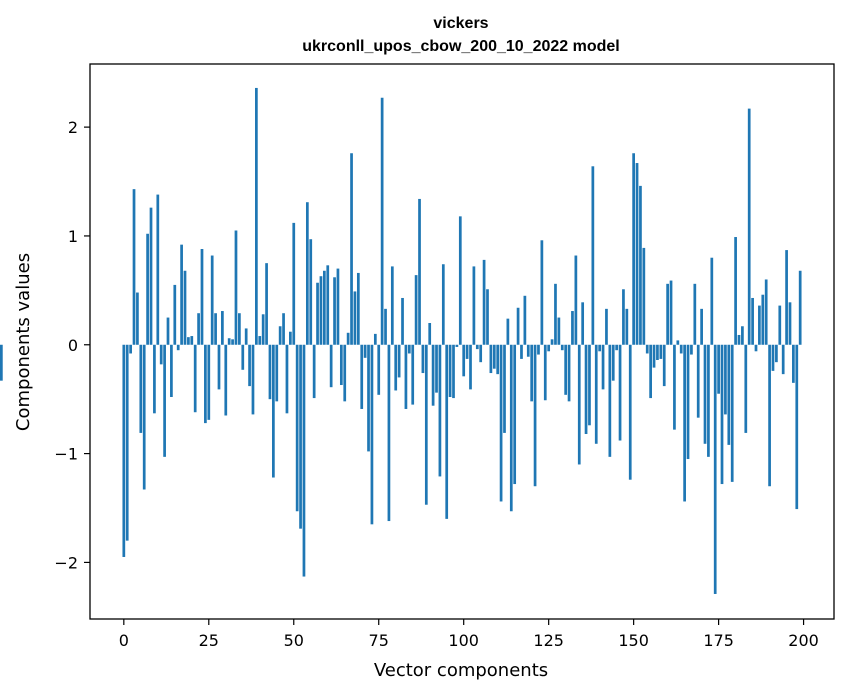 This screenshot has width=847, height=696. Describe the element at coordinates (73, 236) in the screenshot. I see `y-tick-label: 1` at that location.